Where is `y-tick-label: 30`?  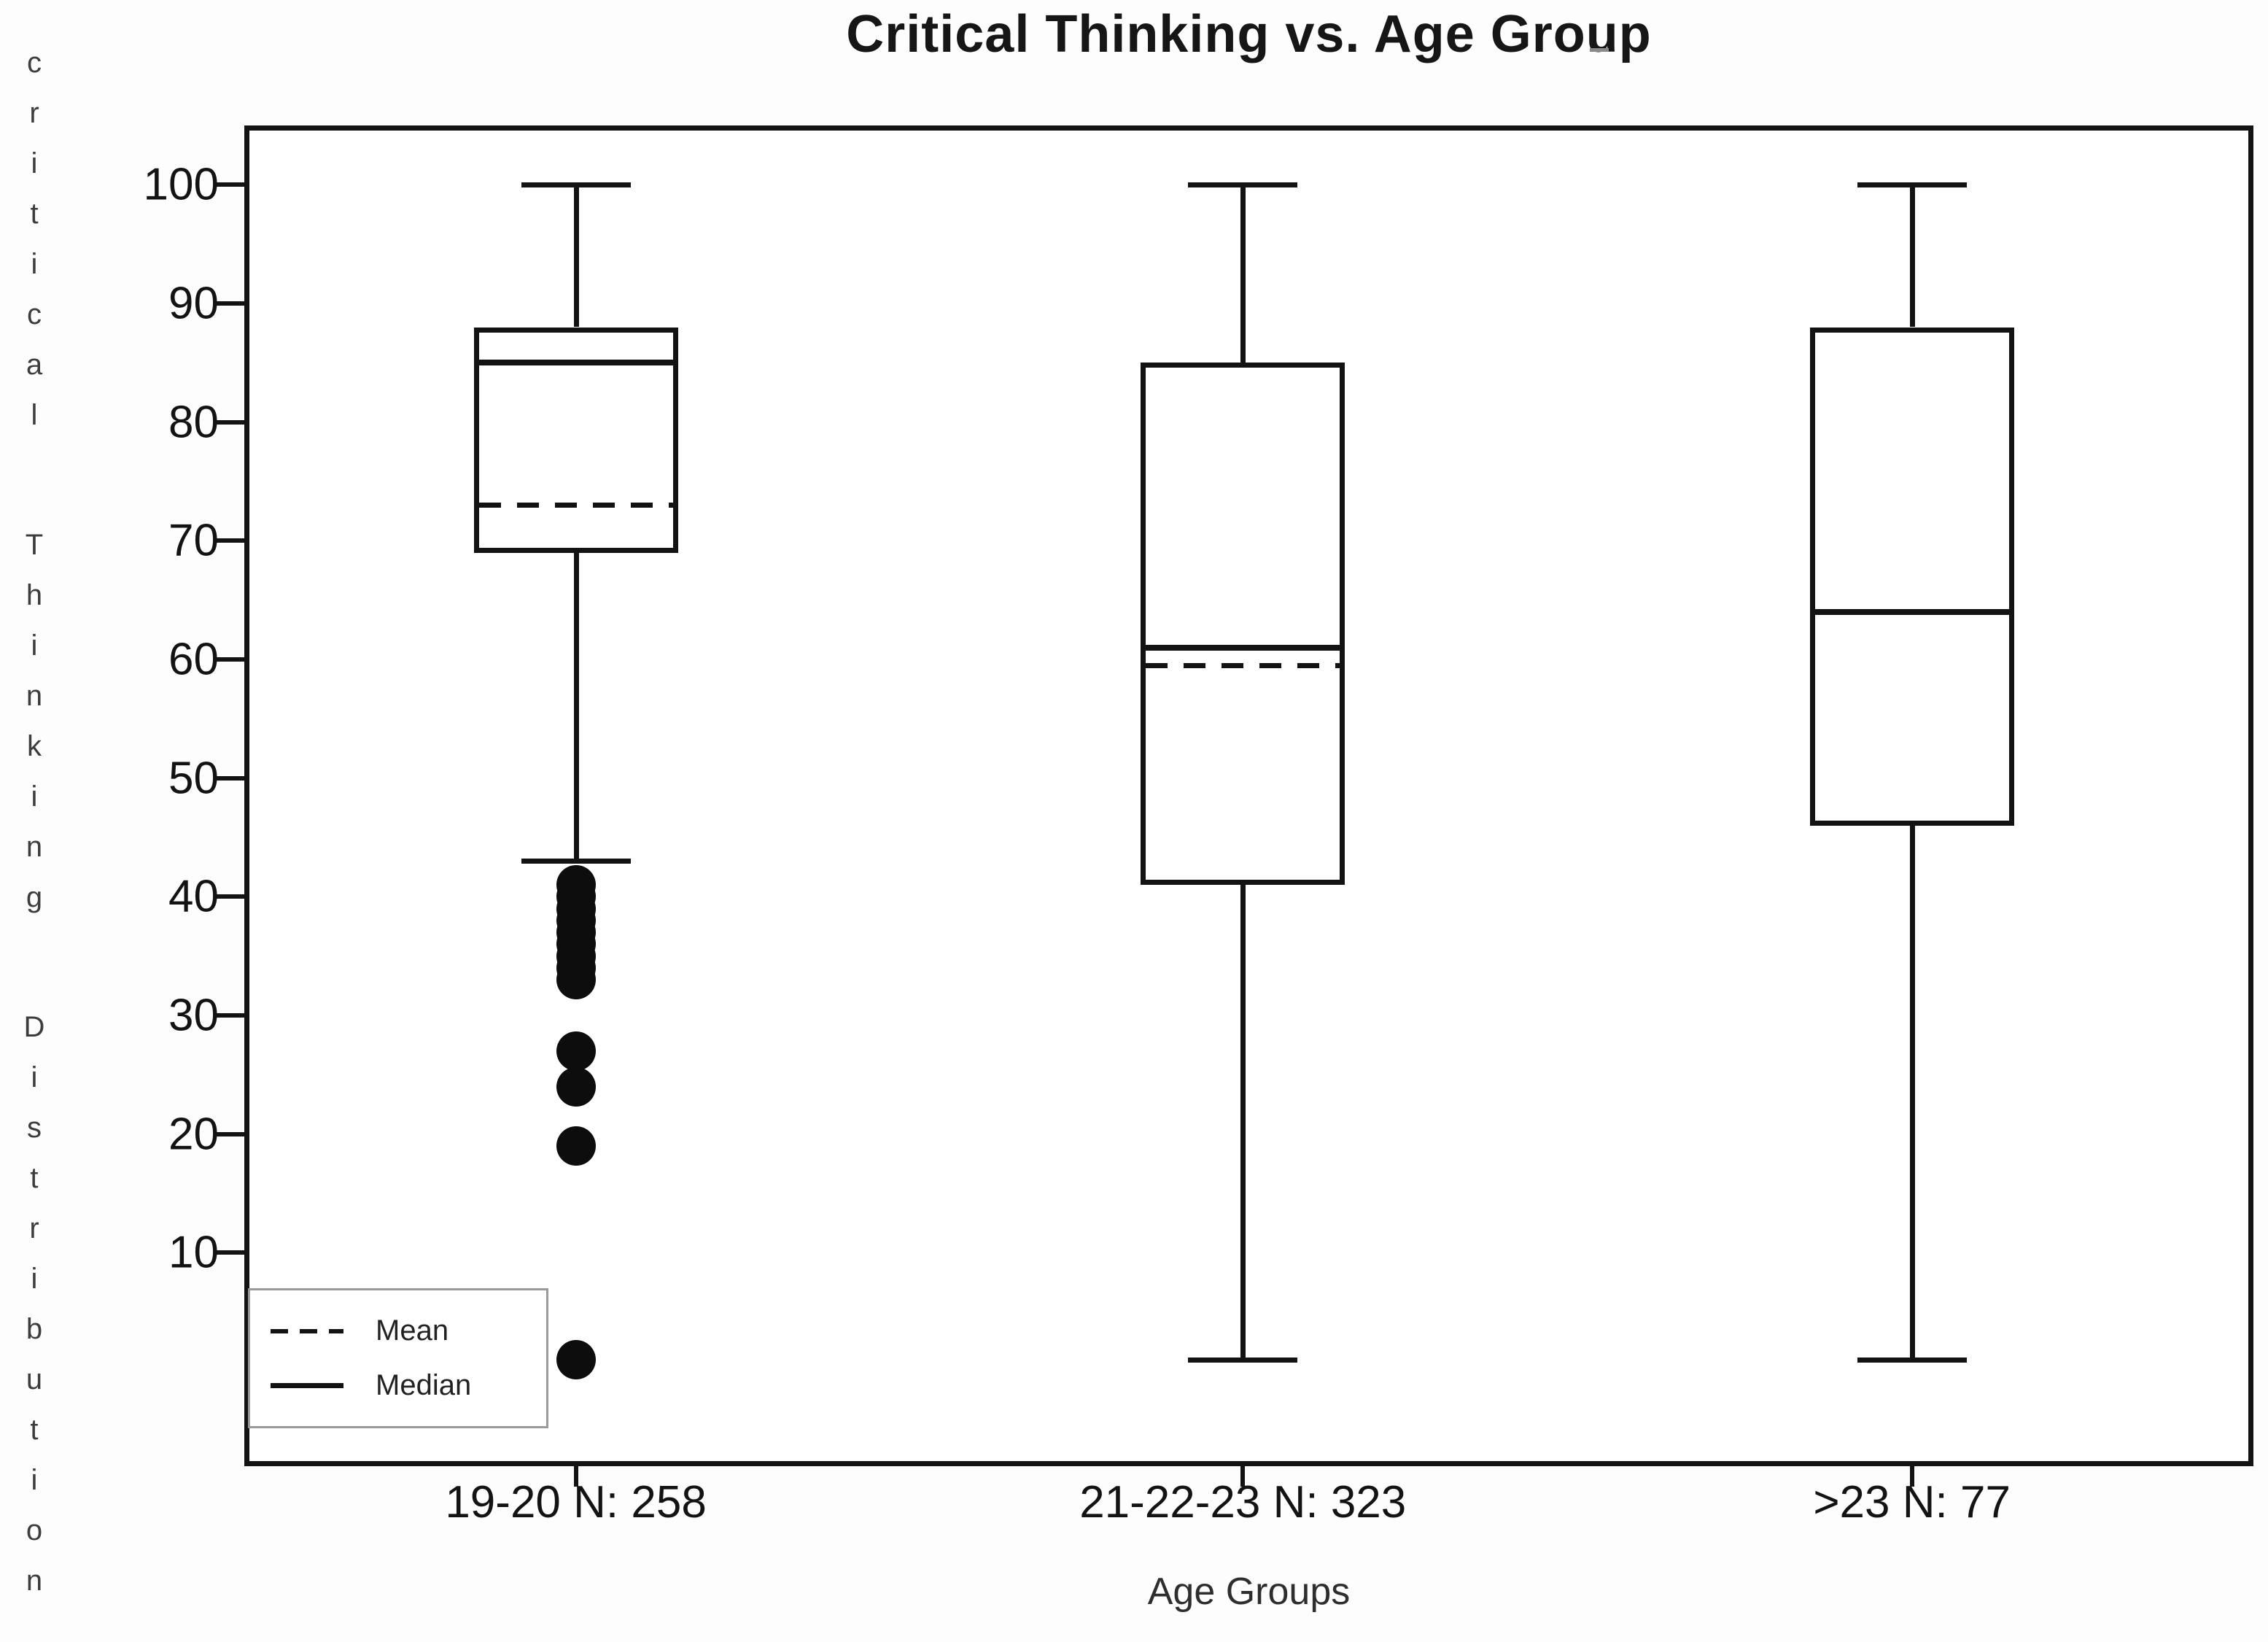 y-tick-label: 30 is located at coordinates (194, 1015).